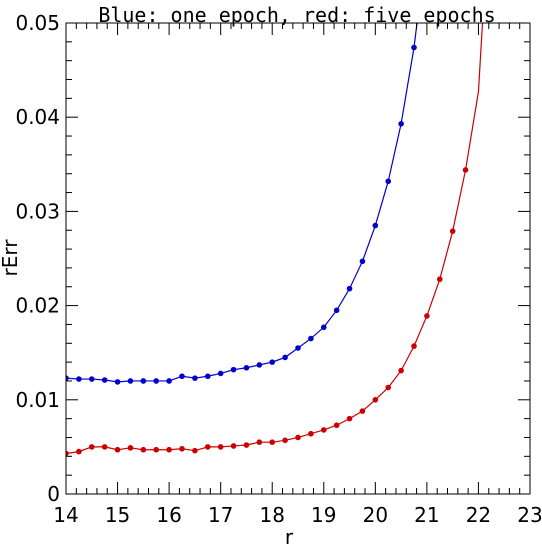 Image resolution: width=542 pixels, height=547 pixels. I want to click on x-tick-label: 15, so click(117, 515).